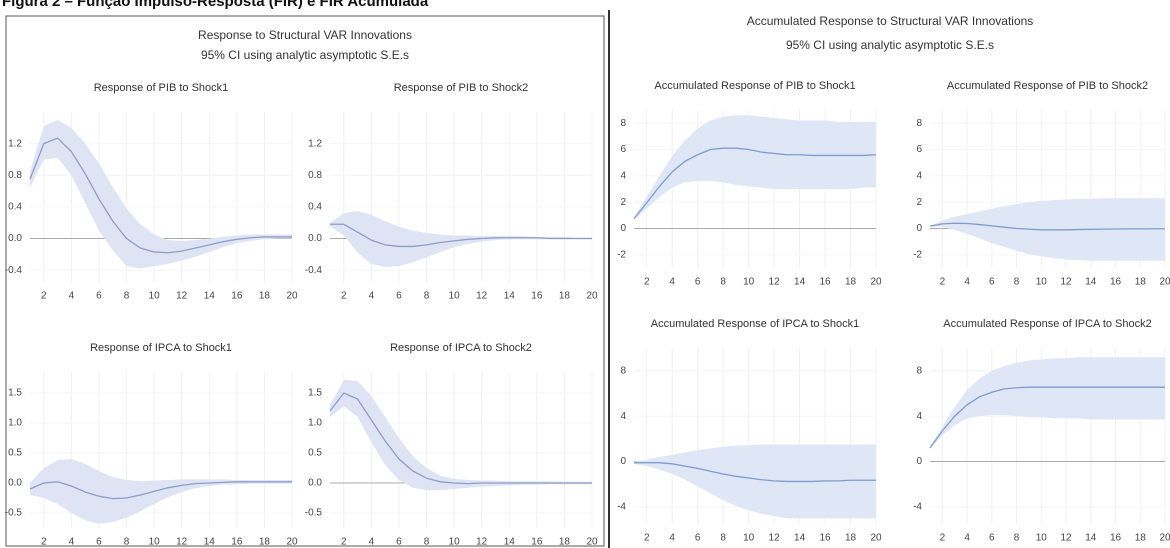 The image size is (1170, 548). I want to click on y-tick-label: 1.0, so click(315, 423).